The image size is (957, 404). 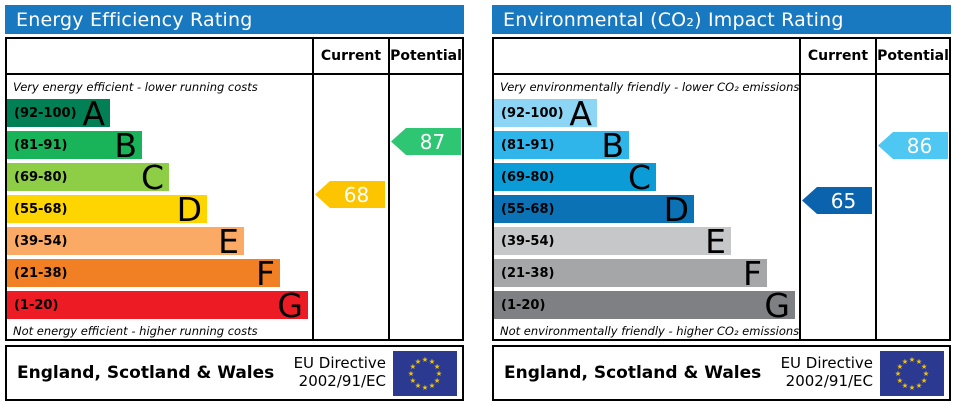 What do you see at coordinates (41, 209) in the screenshot?
I see `band-range-label: (55-68)` at bounding box center [41, 209].